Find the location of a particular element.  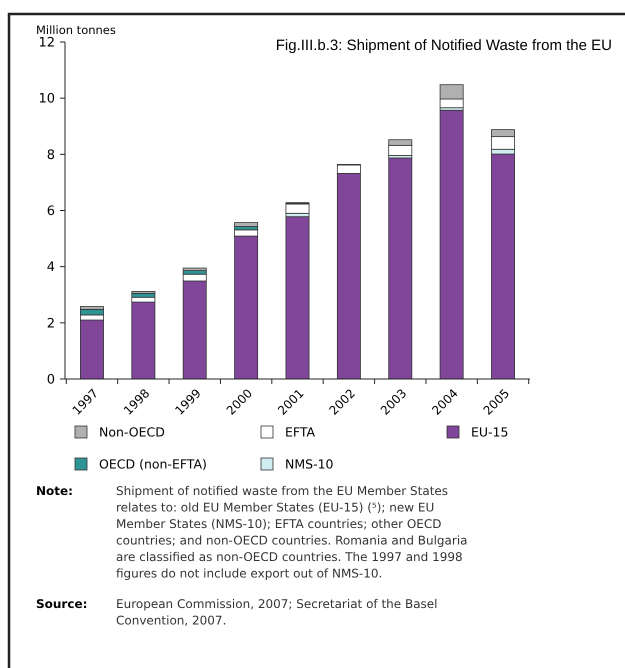

legend-label: EU-15 is located at coordinates (489, 432).